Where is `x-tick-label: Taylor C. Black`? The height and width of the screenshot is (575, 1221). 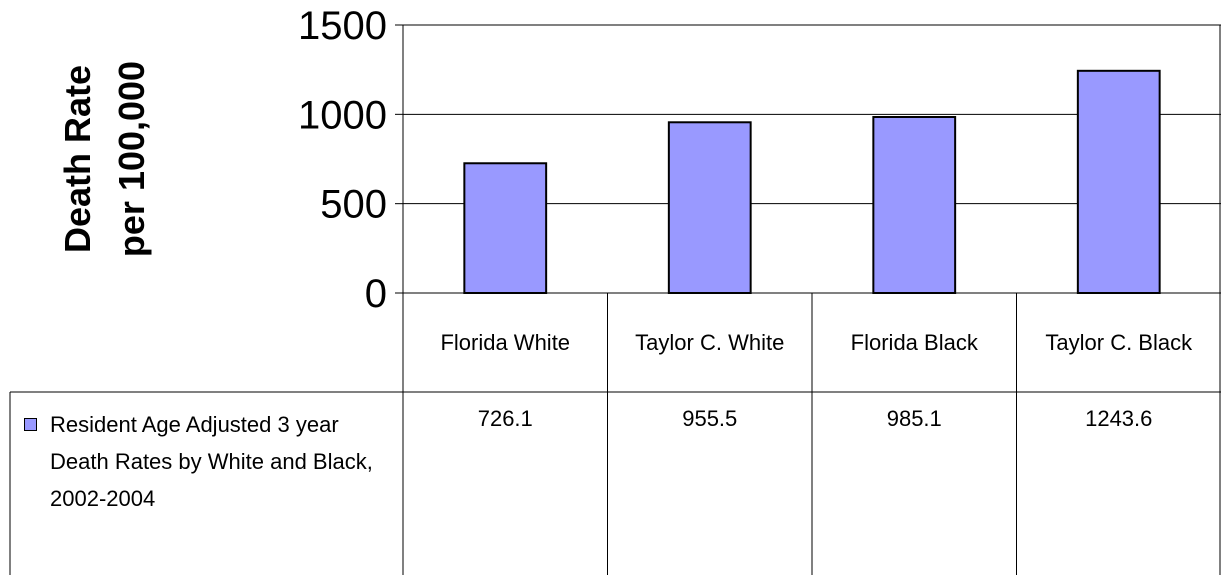 x-tick-label: Taylor C. Black is located at coordinates (1119, 342).